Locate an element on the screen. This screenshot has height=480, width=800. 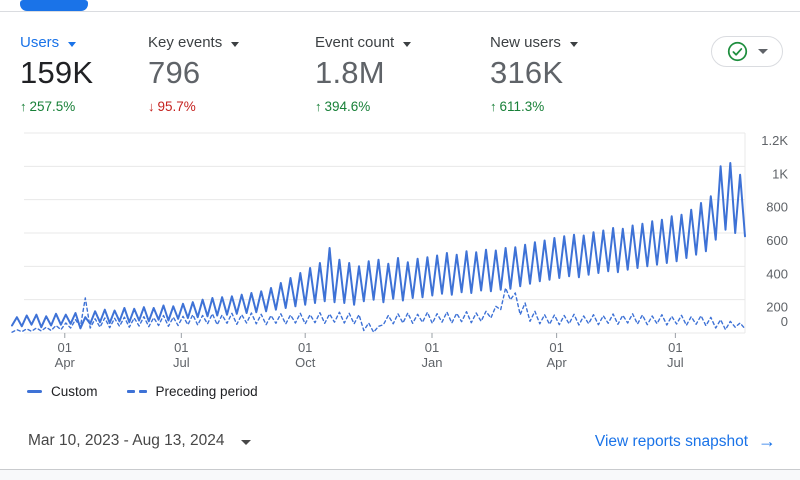
metric-label: Users is located at coordinates (40, 42).